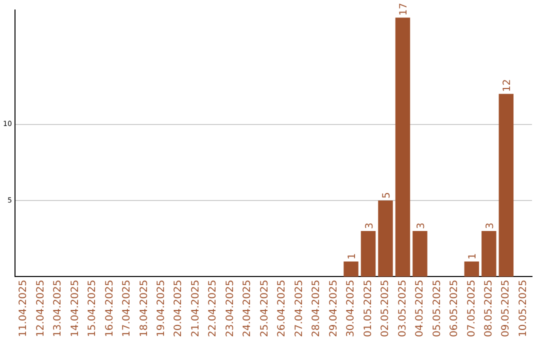 The height and width of the screenshot is (340, 540). I want to click on data-label: 5, so click(386, 195).